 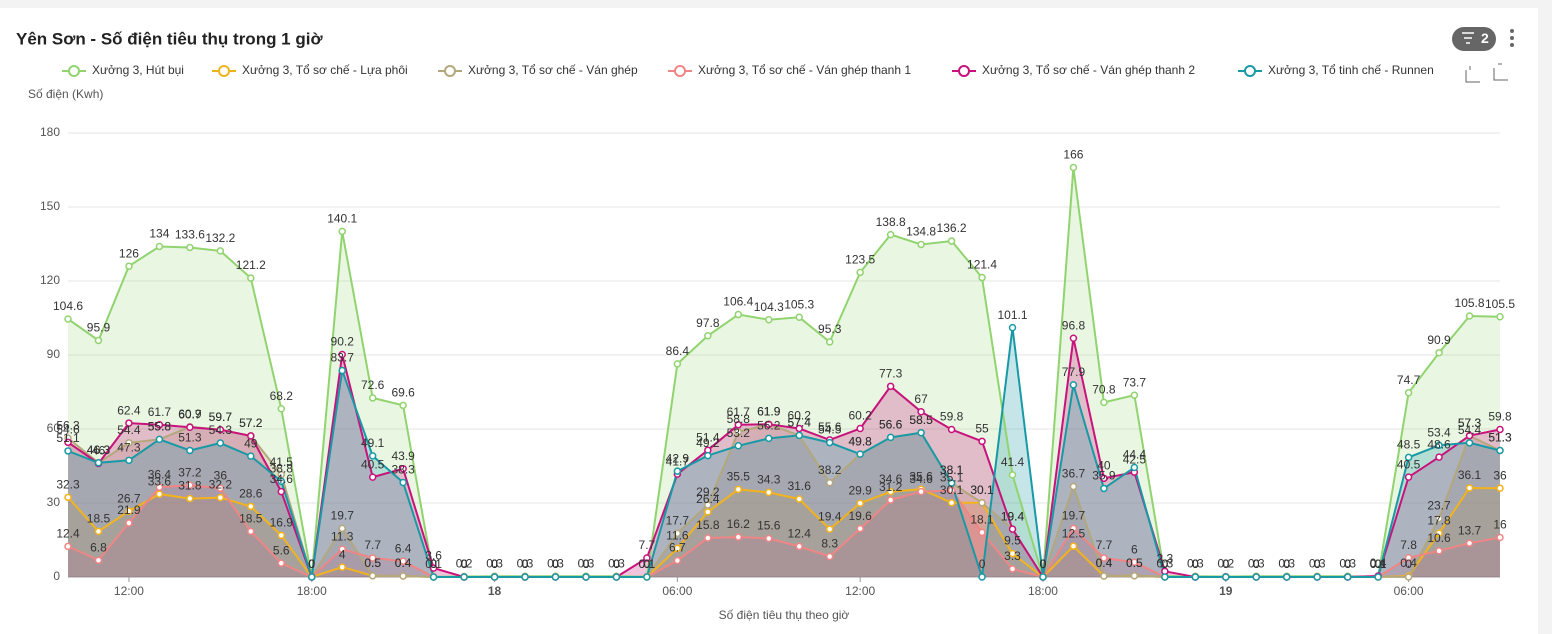 I want to click on data-label: 58.5, so click(x=921, y=420).